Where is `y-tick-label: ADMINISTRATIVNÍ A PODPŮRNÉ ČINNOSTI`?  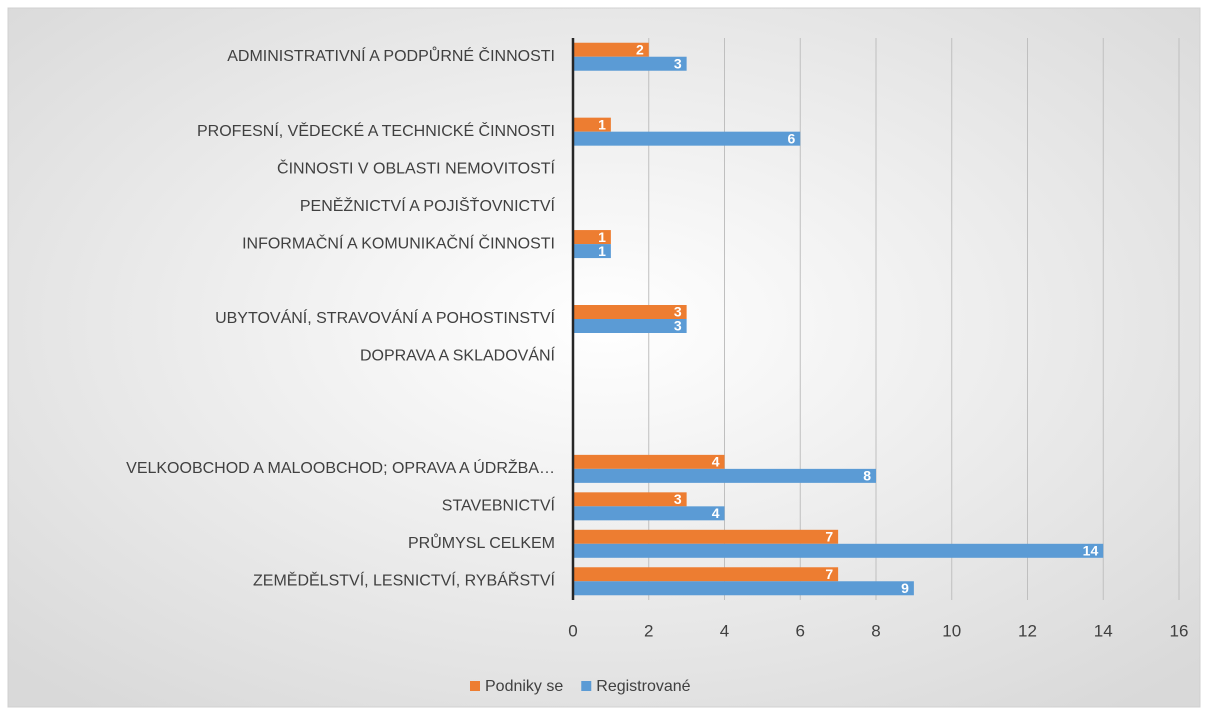 y-tick-label: ADMINISTRATIVNÍ A PODPŮRNÉ ČINNOSTI is located at coordinates (391, 55).